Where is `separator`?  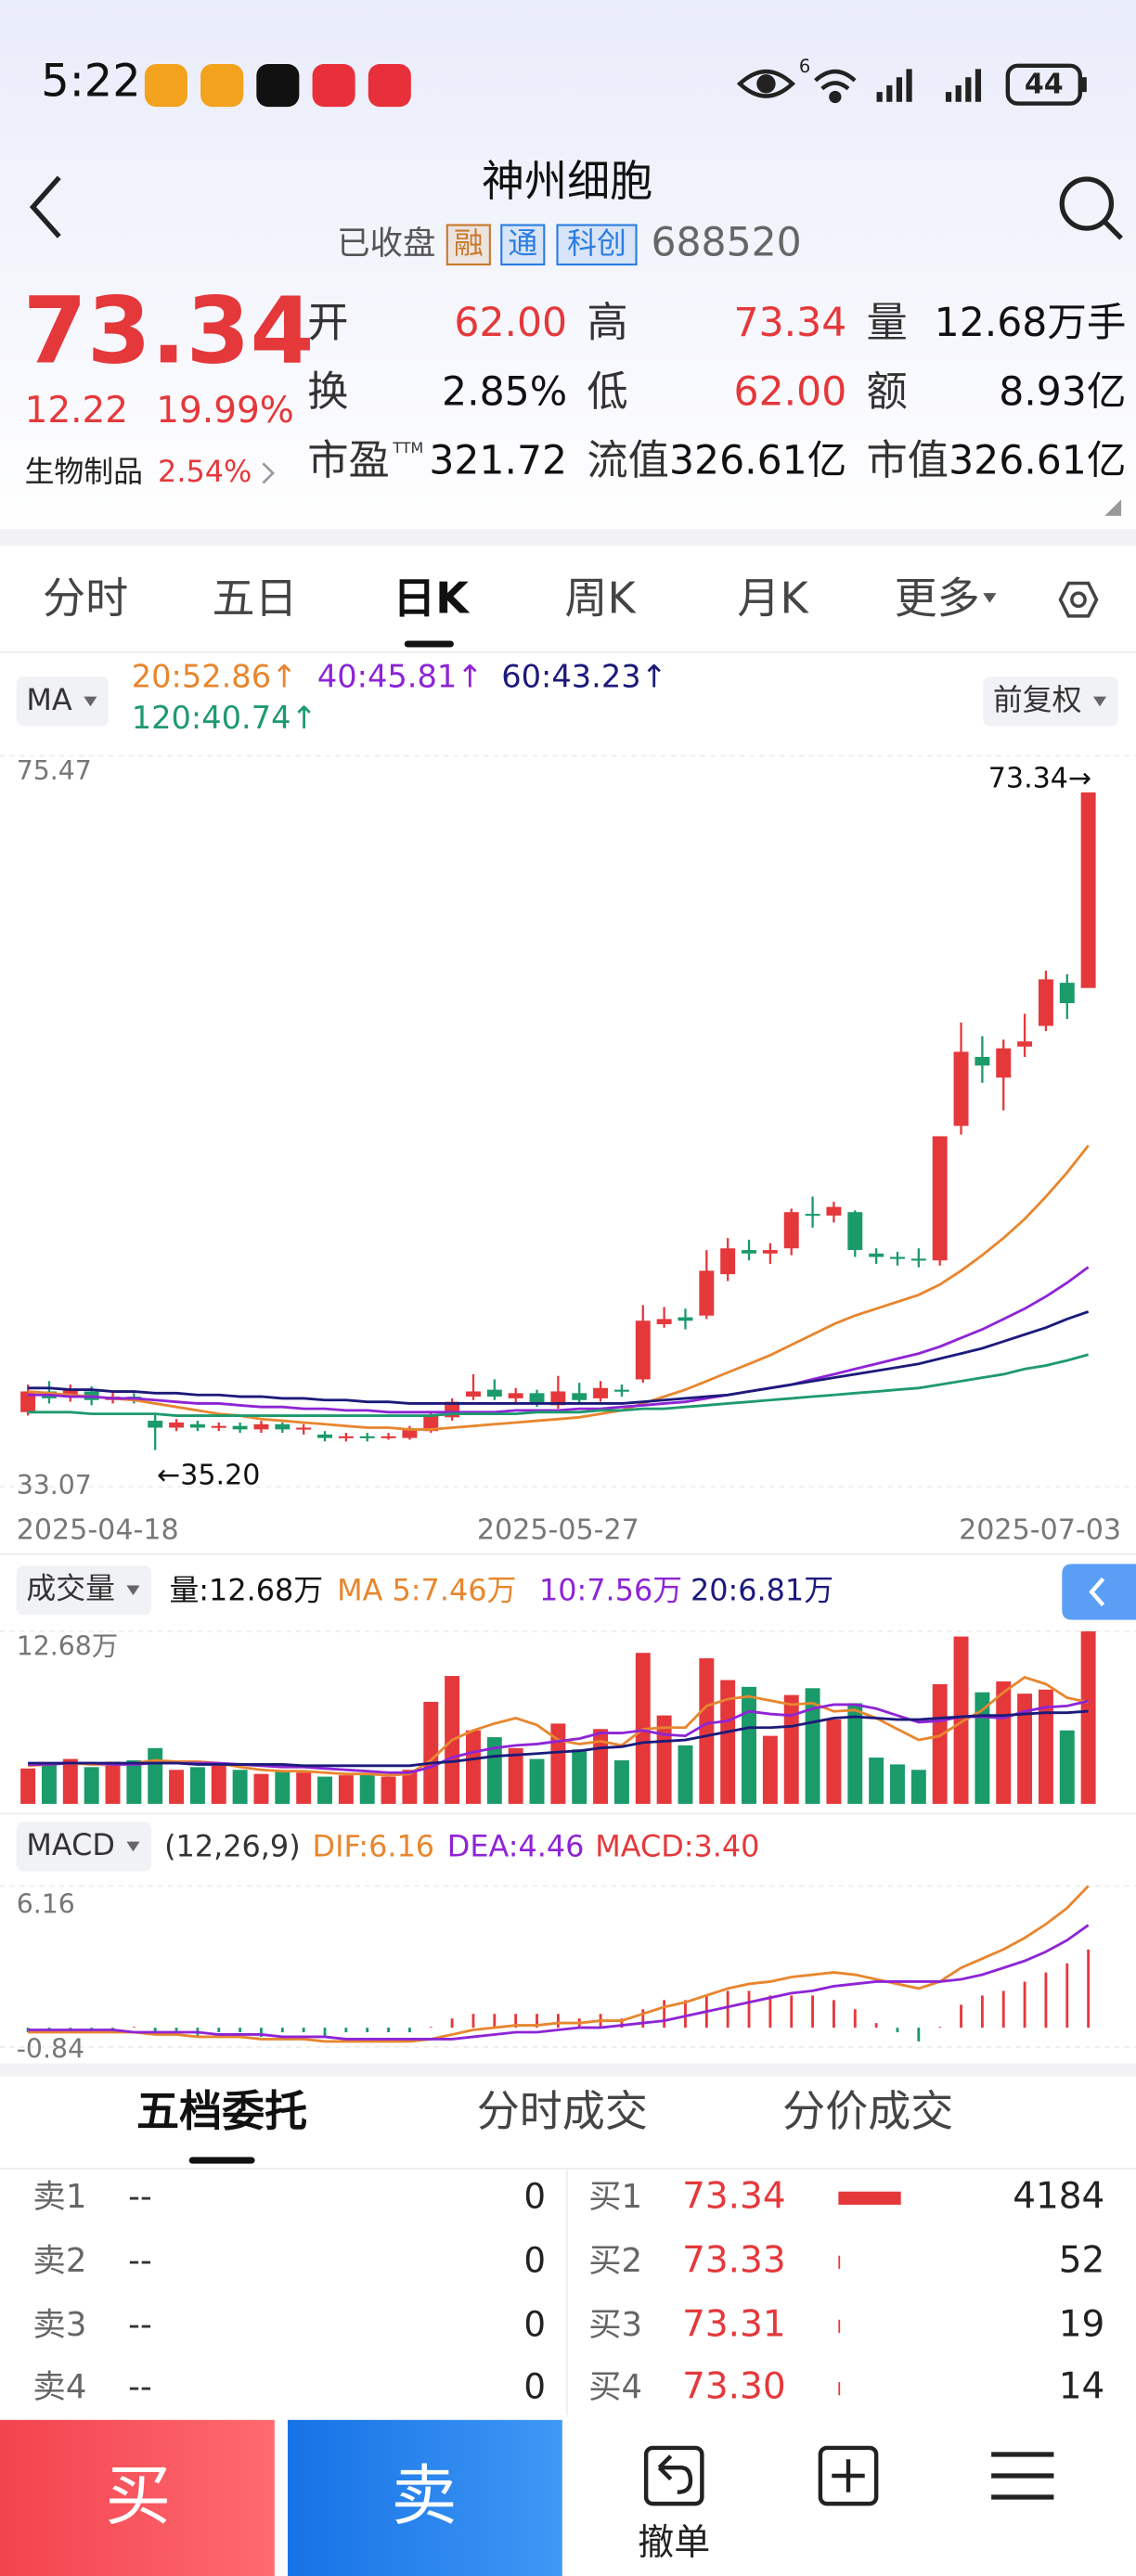
separator is located at coordinates (568, 537).